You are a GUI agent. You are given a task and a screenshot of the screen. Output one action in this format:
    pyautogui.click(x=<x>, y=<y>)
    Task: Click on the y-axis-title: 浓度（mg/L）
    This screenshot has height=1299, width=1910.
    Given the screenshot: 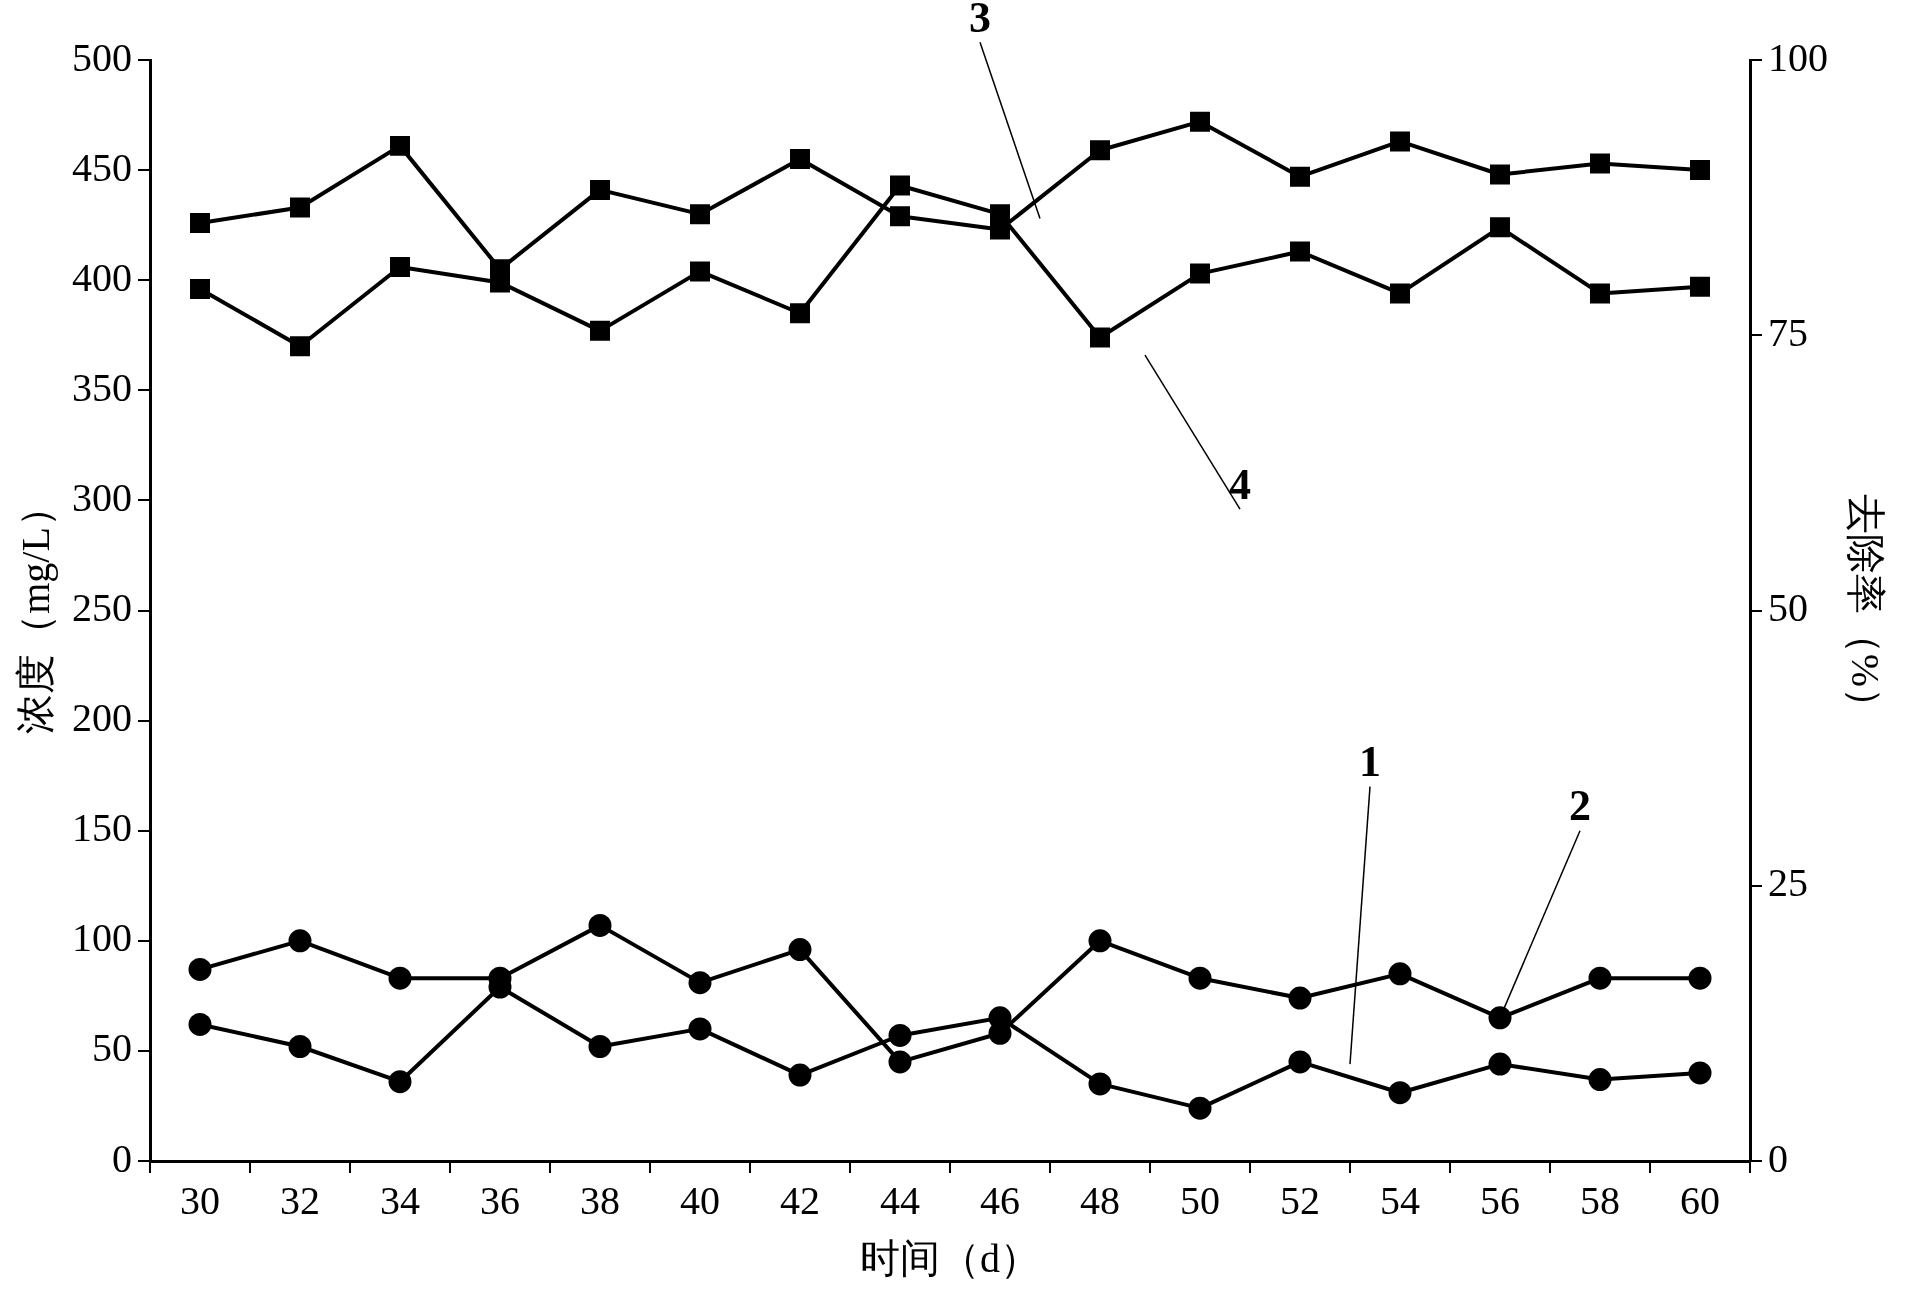 What is the action you would take?
    pyautogui.click(x=35, y=610)
    